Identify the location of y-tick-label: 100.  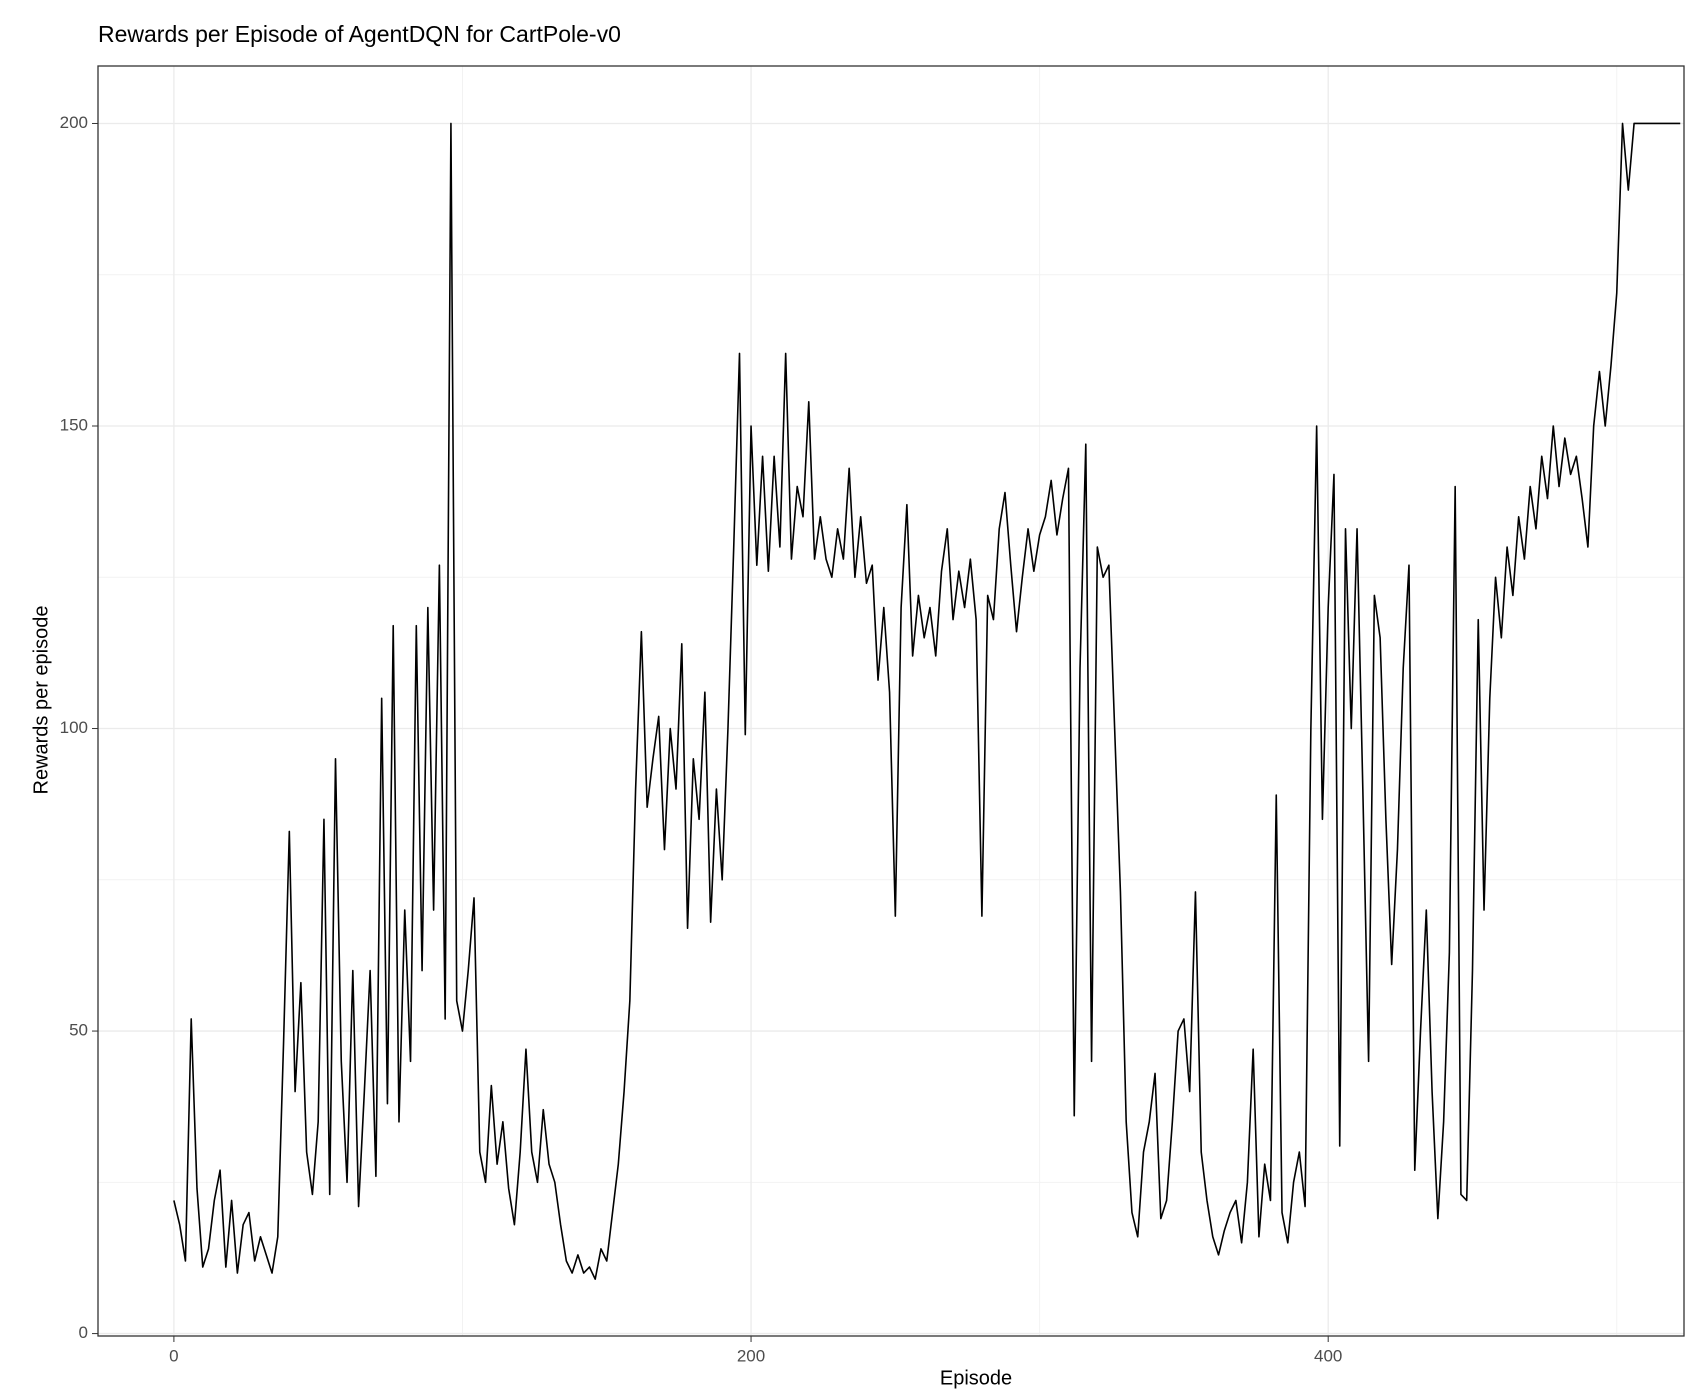
(74, 727).